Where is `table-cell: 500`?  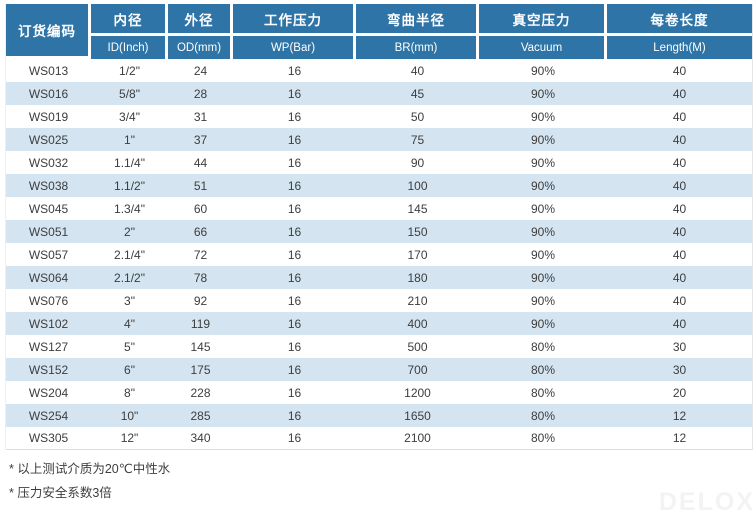
table-cell: 500 is located at coordinates (417, 346).